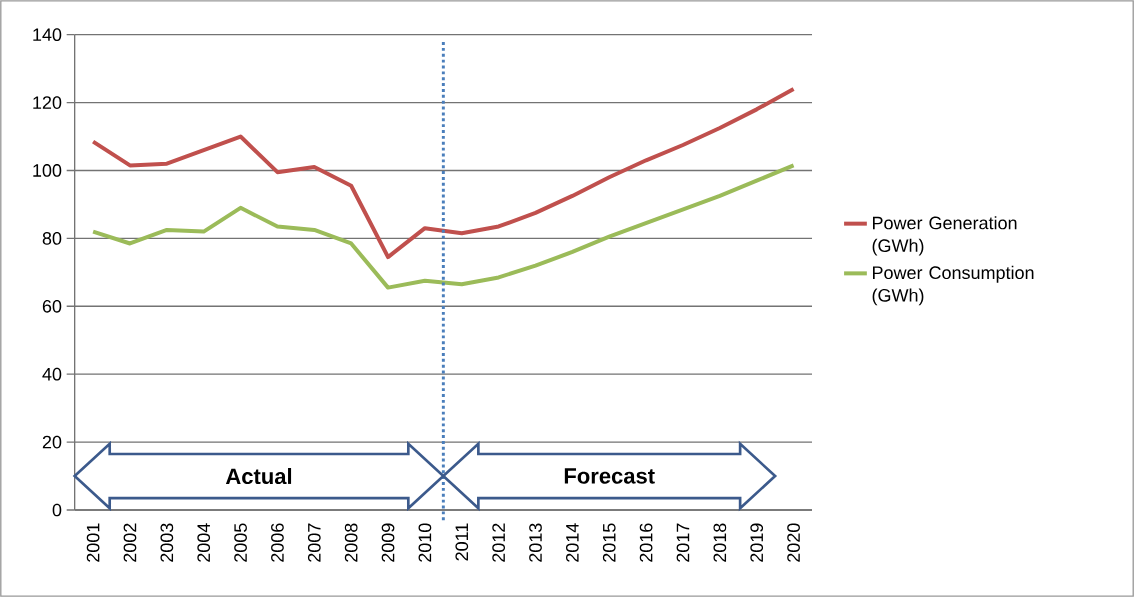  I want to click on legend-label: Power Consumption (GWh), so click(953, 285).